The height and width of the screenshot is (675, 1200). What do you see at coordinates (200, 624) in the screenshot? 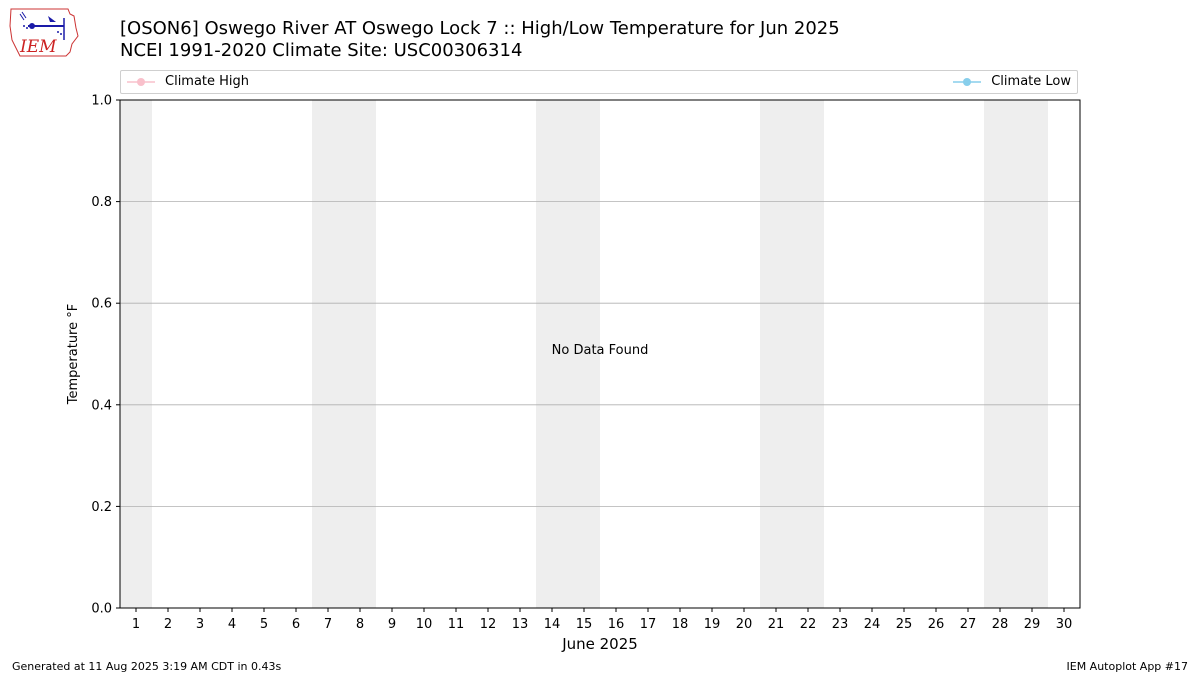
I see `x-tick-label: 3` at bounding box center [200, 624].